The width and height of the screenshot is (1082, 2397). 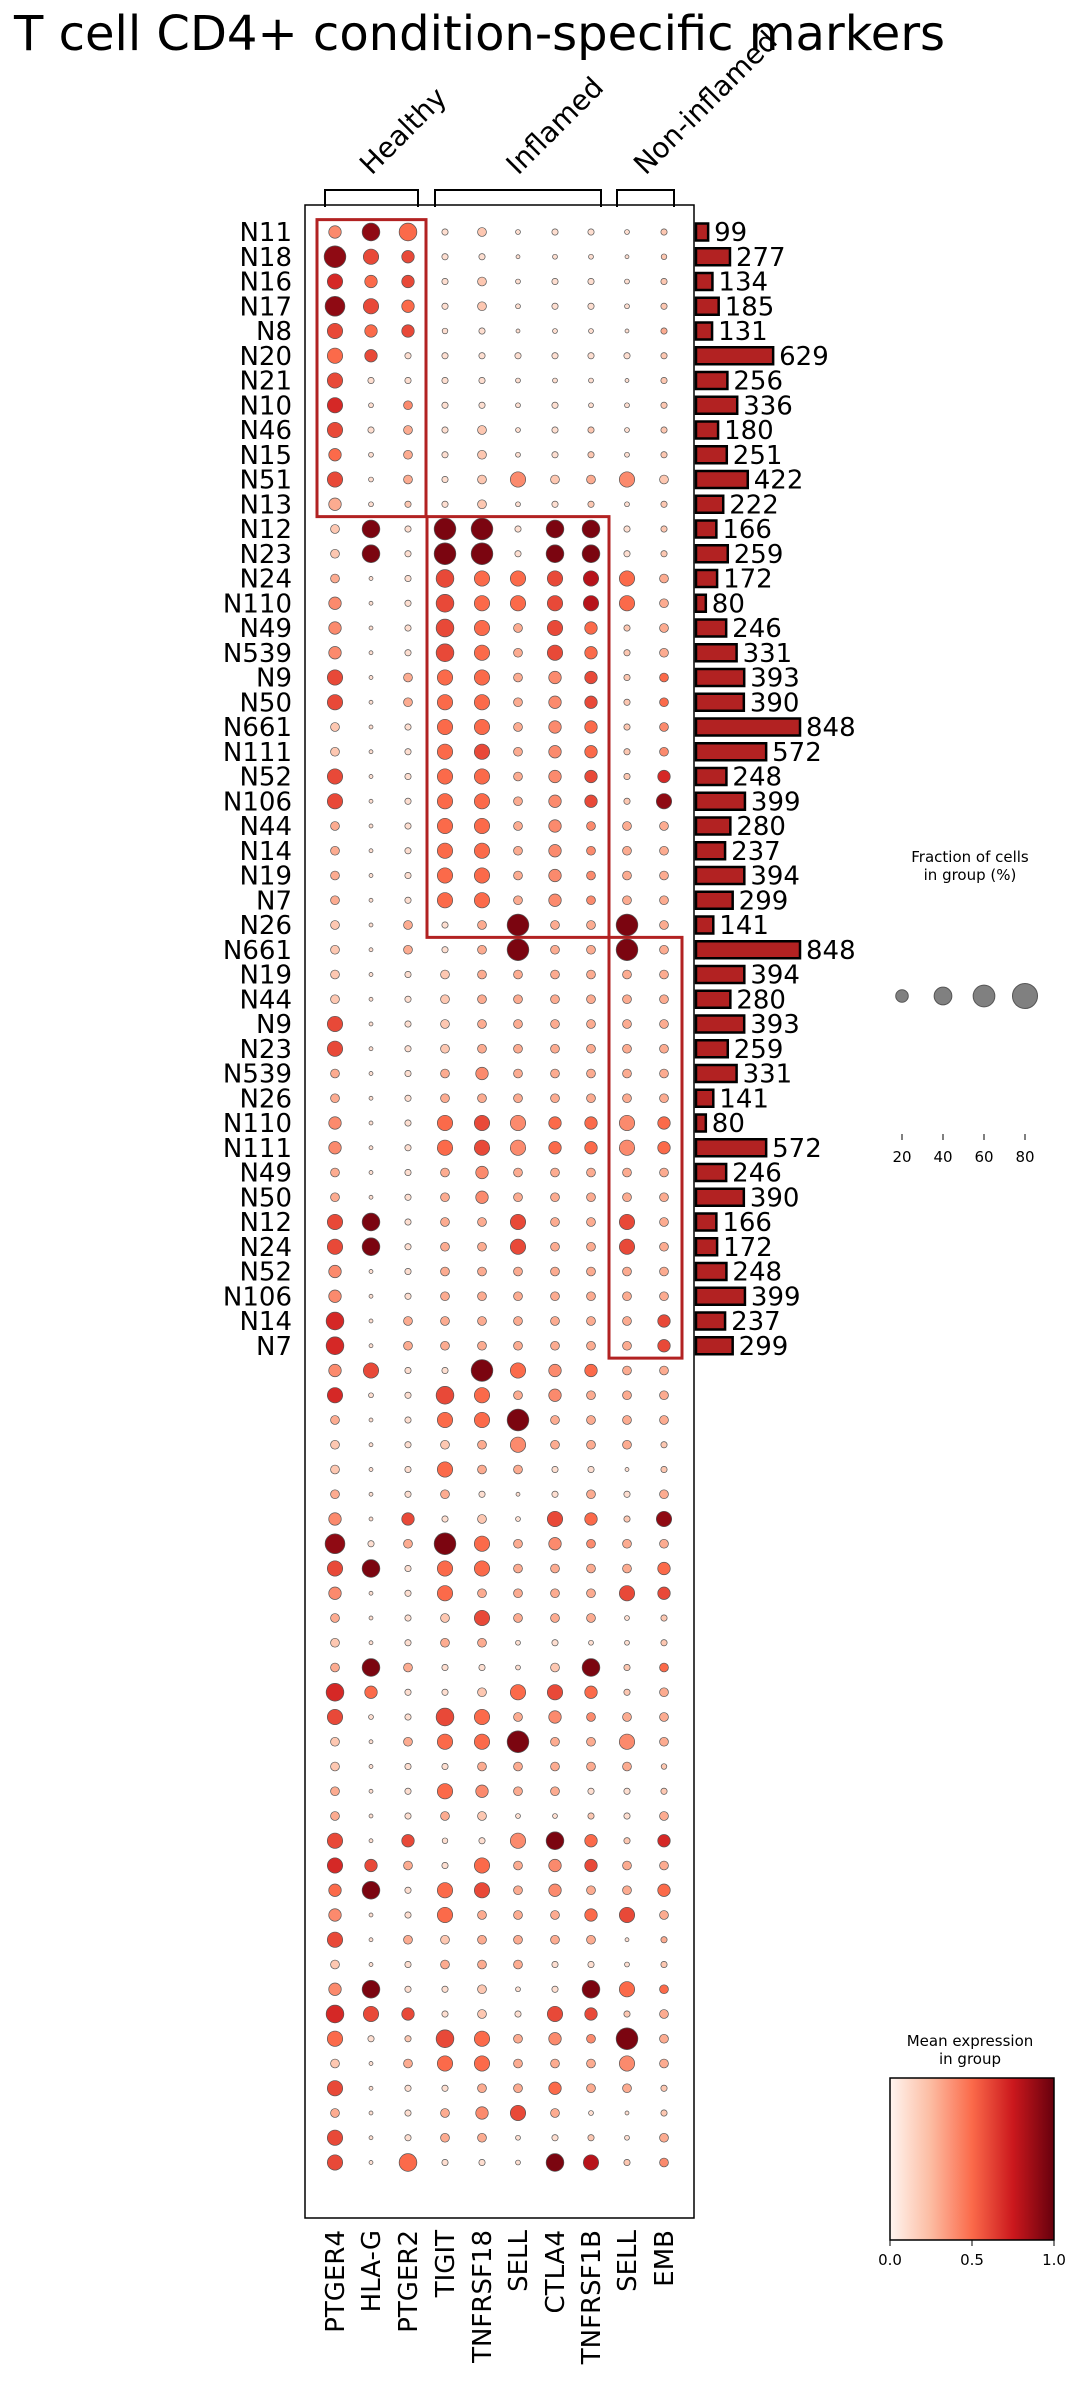 I want to click on gene-label: TNFRSF18, so click(x=483, y=2297).